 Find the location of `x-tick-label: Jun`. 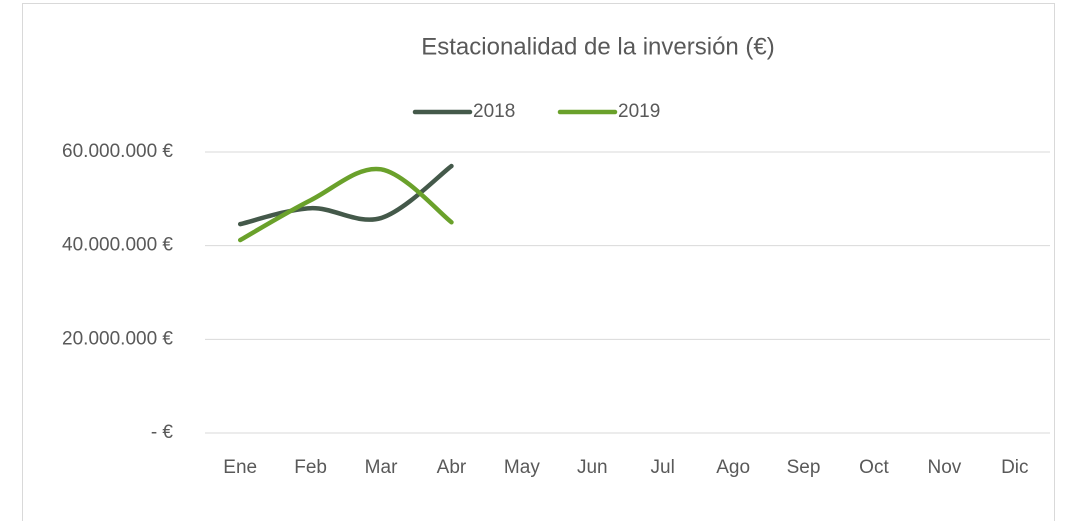

x-tick-label: Jun is located at coordinates (592, 467).